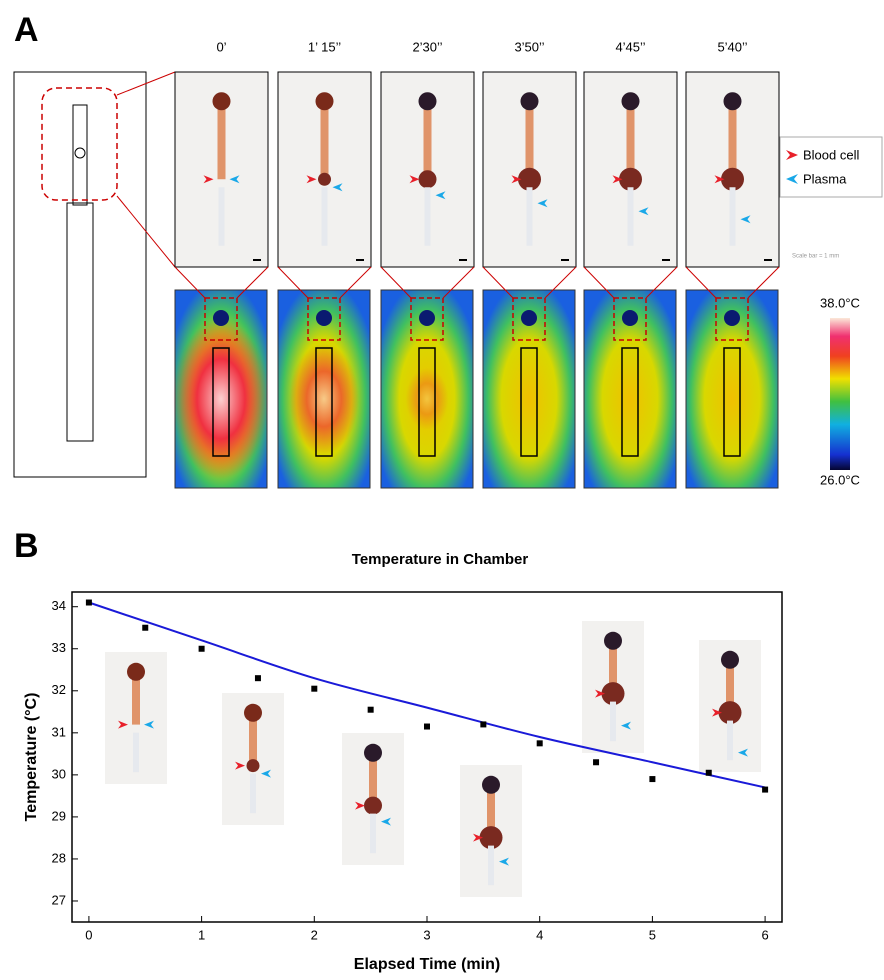 This screenshot has height=980, width=884. I want to click on y-tick-label: 30, so click(59, 773).